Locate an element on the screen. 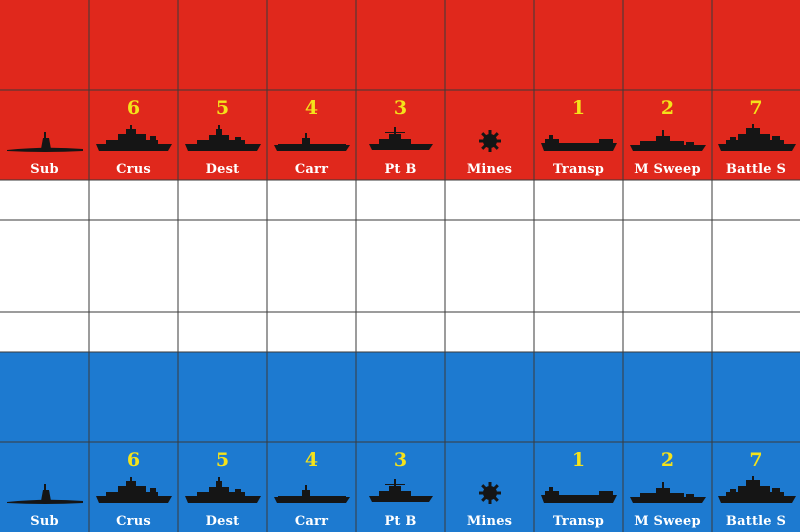 The image size is (800, 532). red-counter-m-sweep: 2 M Sweep is located at coordinates (667, 135).